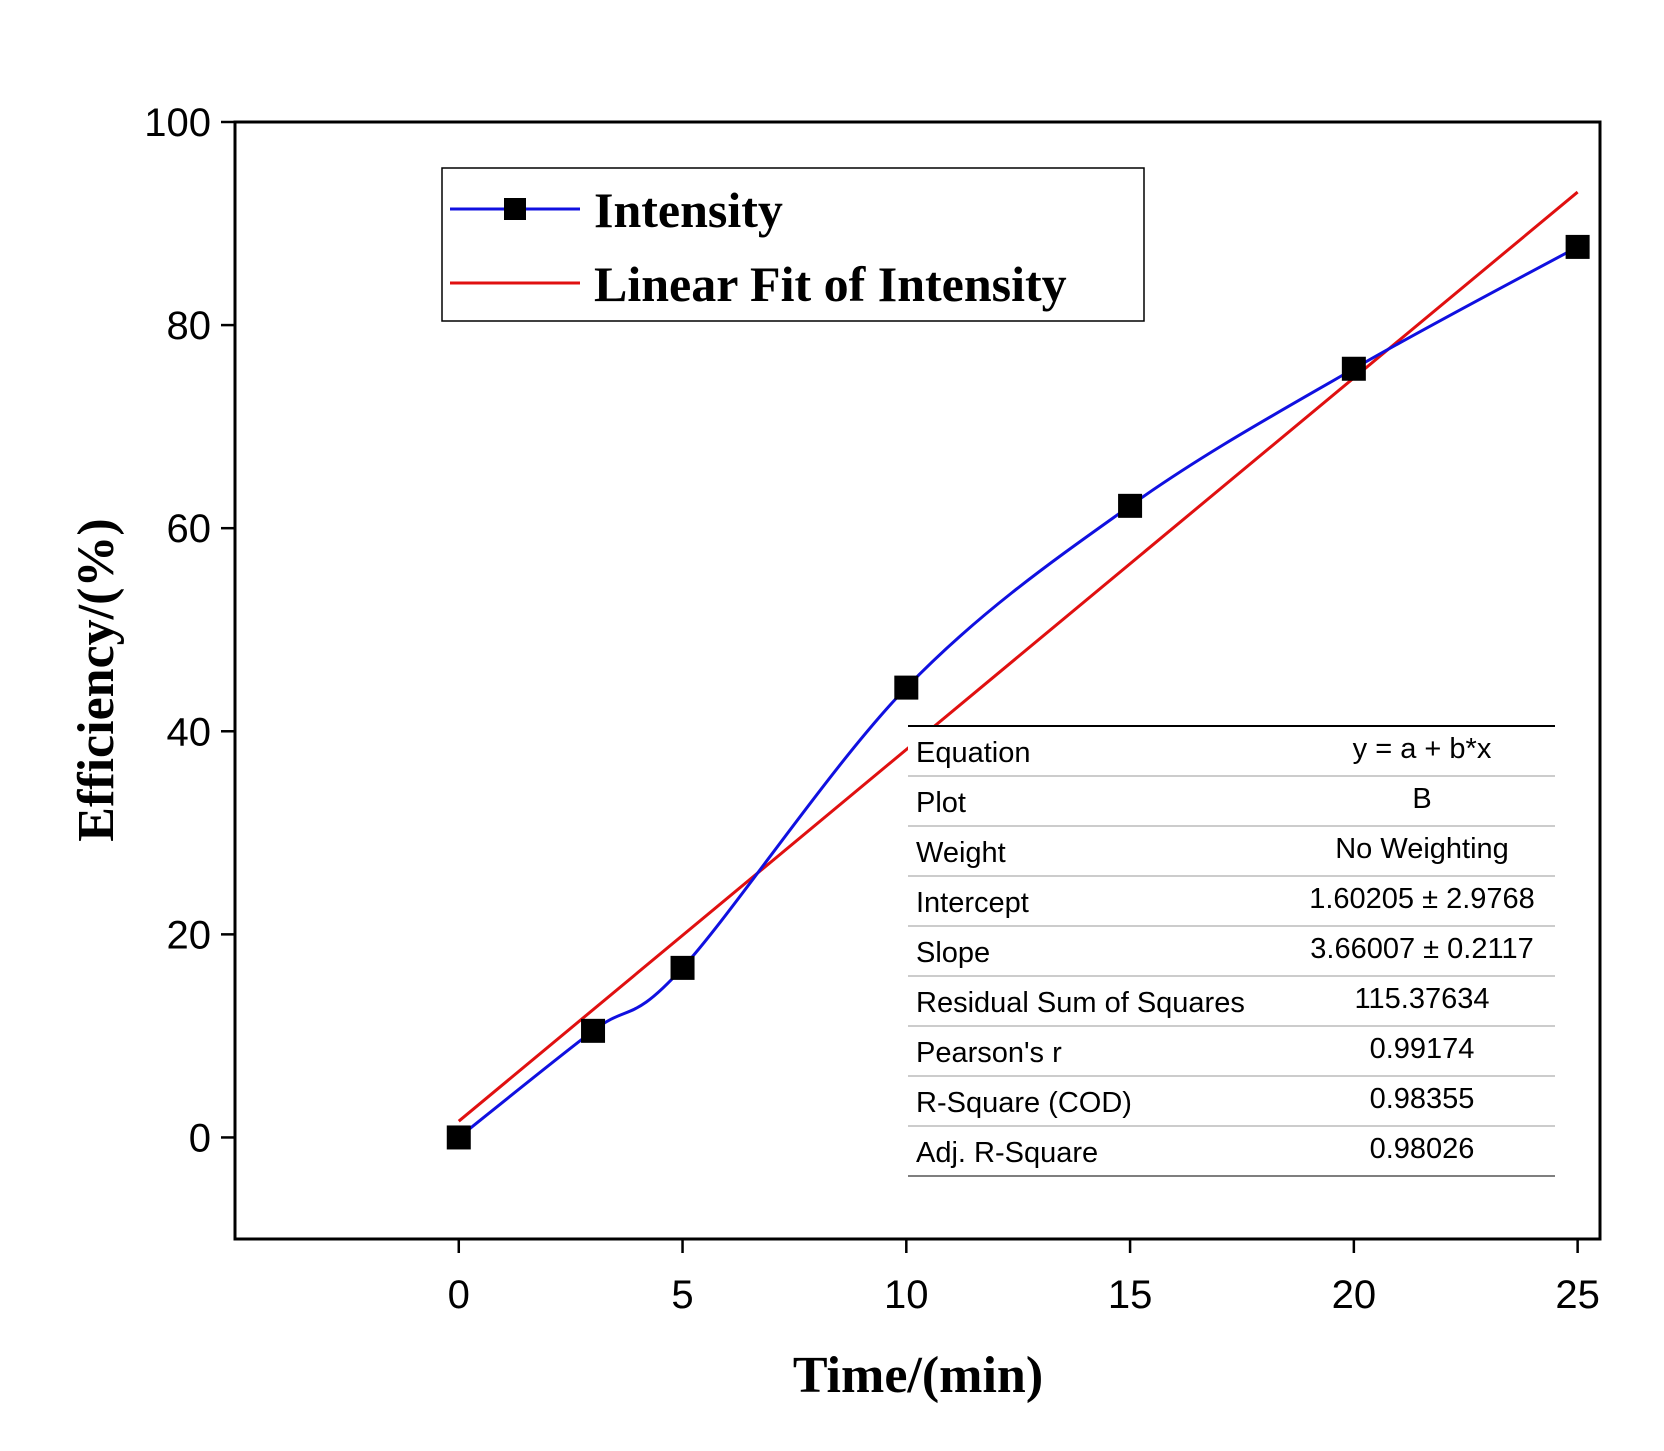 The height and width of the screenshot is (1451, 1664). I want to click on y-tick-label-4: 80, so click(189, 326).